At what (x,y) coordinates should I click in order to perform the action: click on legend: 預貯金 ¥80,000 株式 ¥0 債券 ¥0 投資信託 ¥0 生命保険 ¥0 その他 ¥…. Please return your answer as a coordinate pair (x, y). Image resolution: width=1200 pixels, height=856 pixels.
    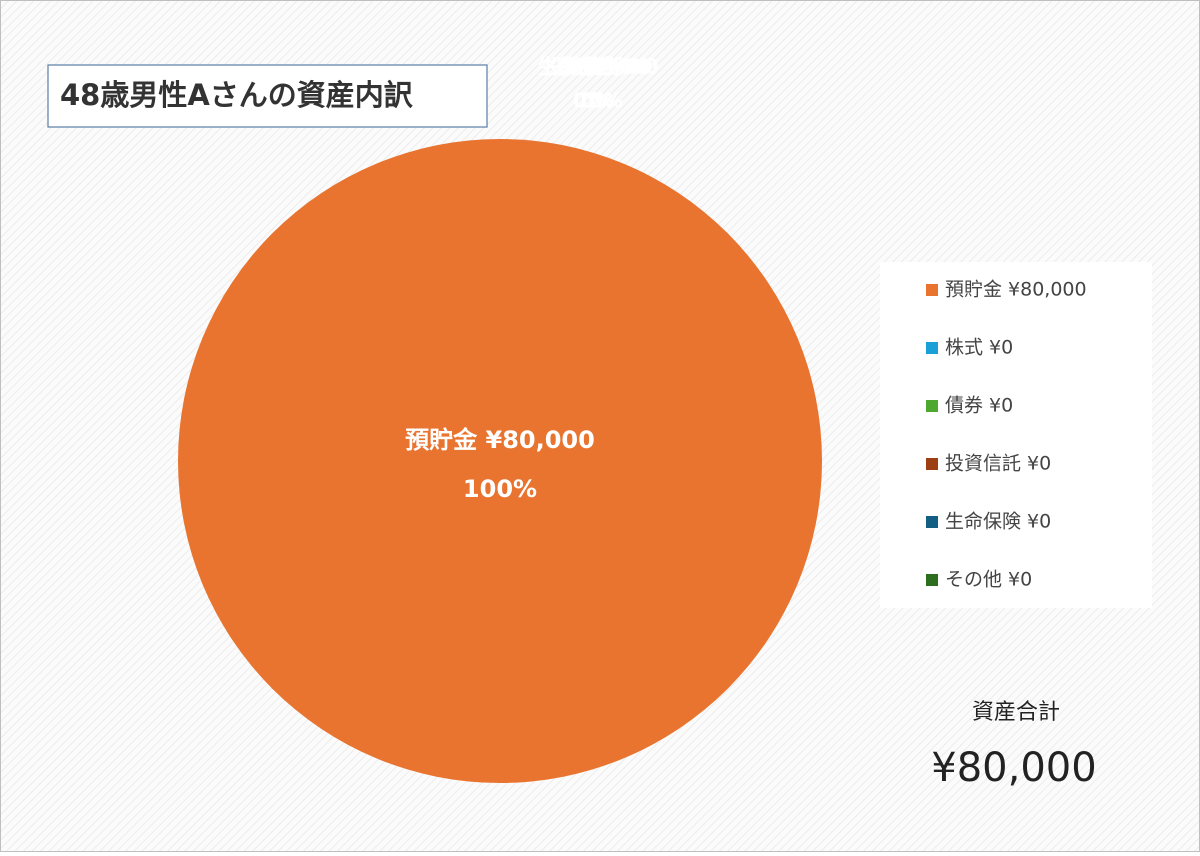
    Looking at the image, I should click on (1006, 435).